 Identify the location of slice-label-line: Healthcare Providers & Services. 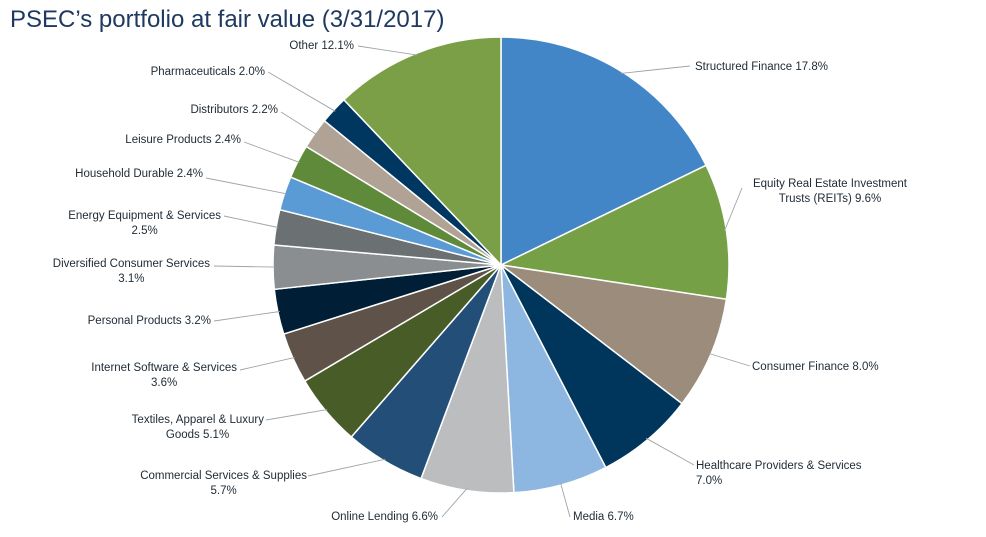
(779, 466).